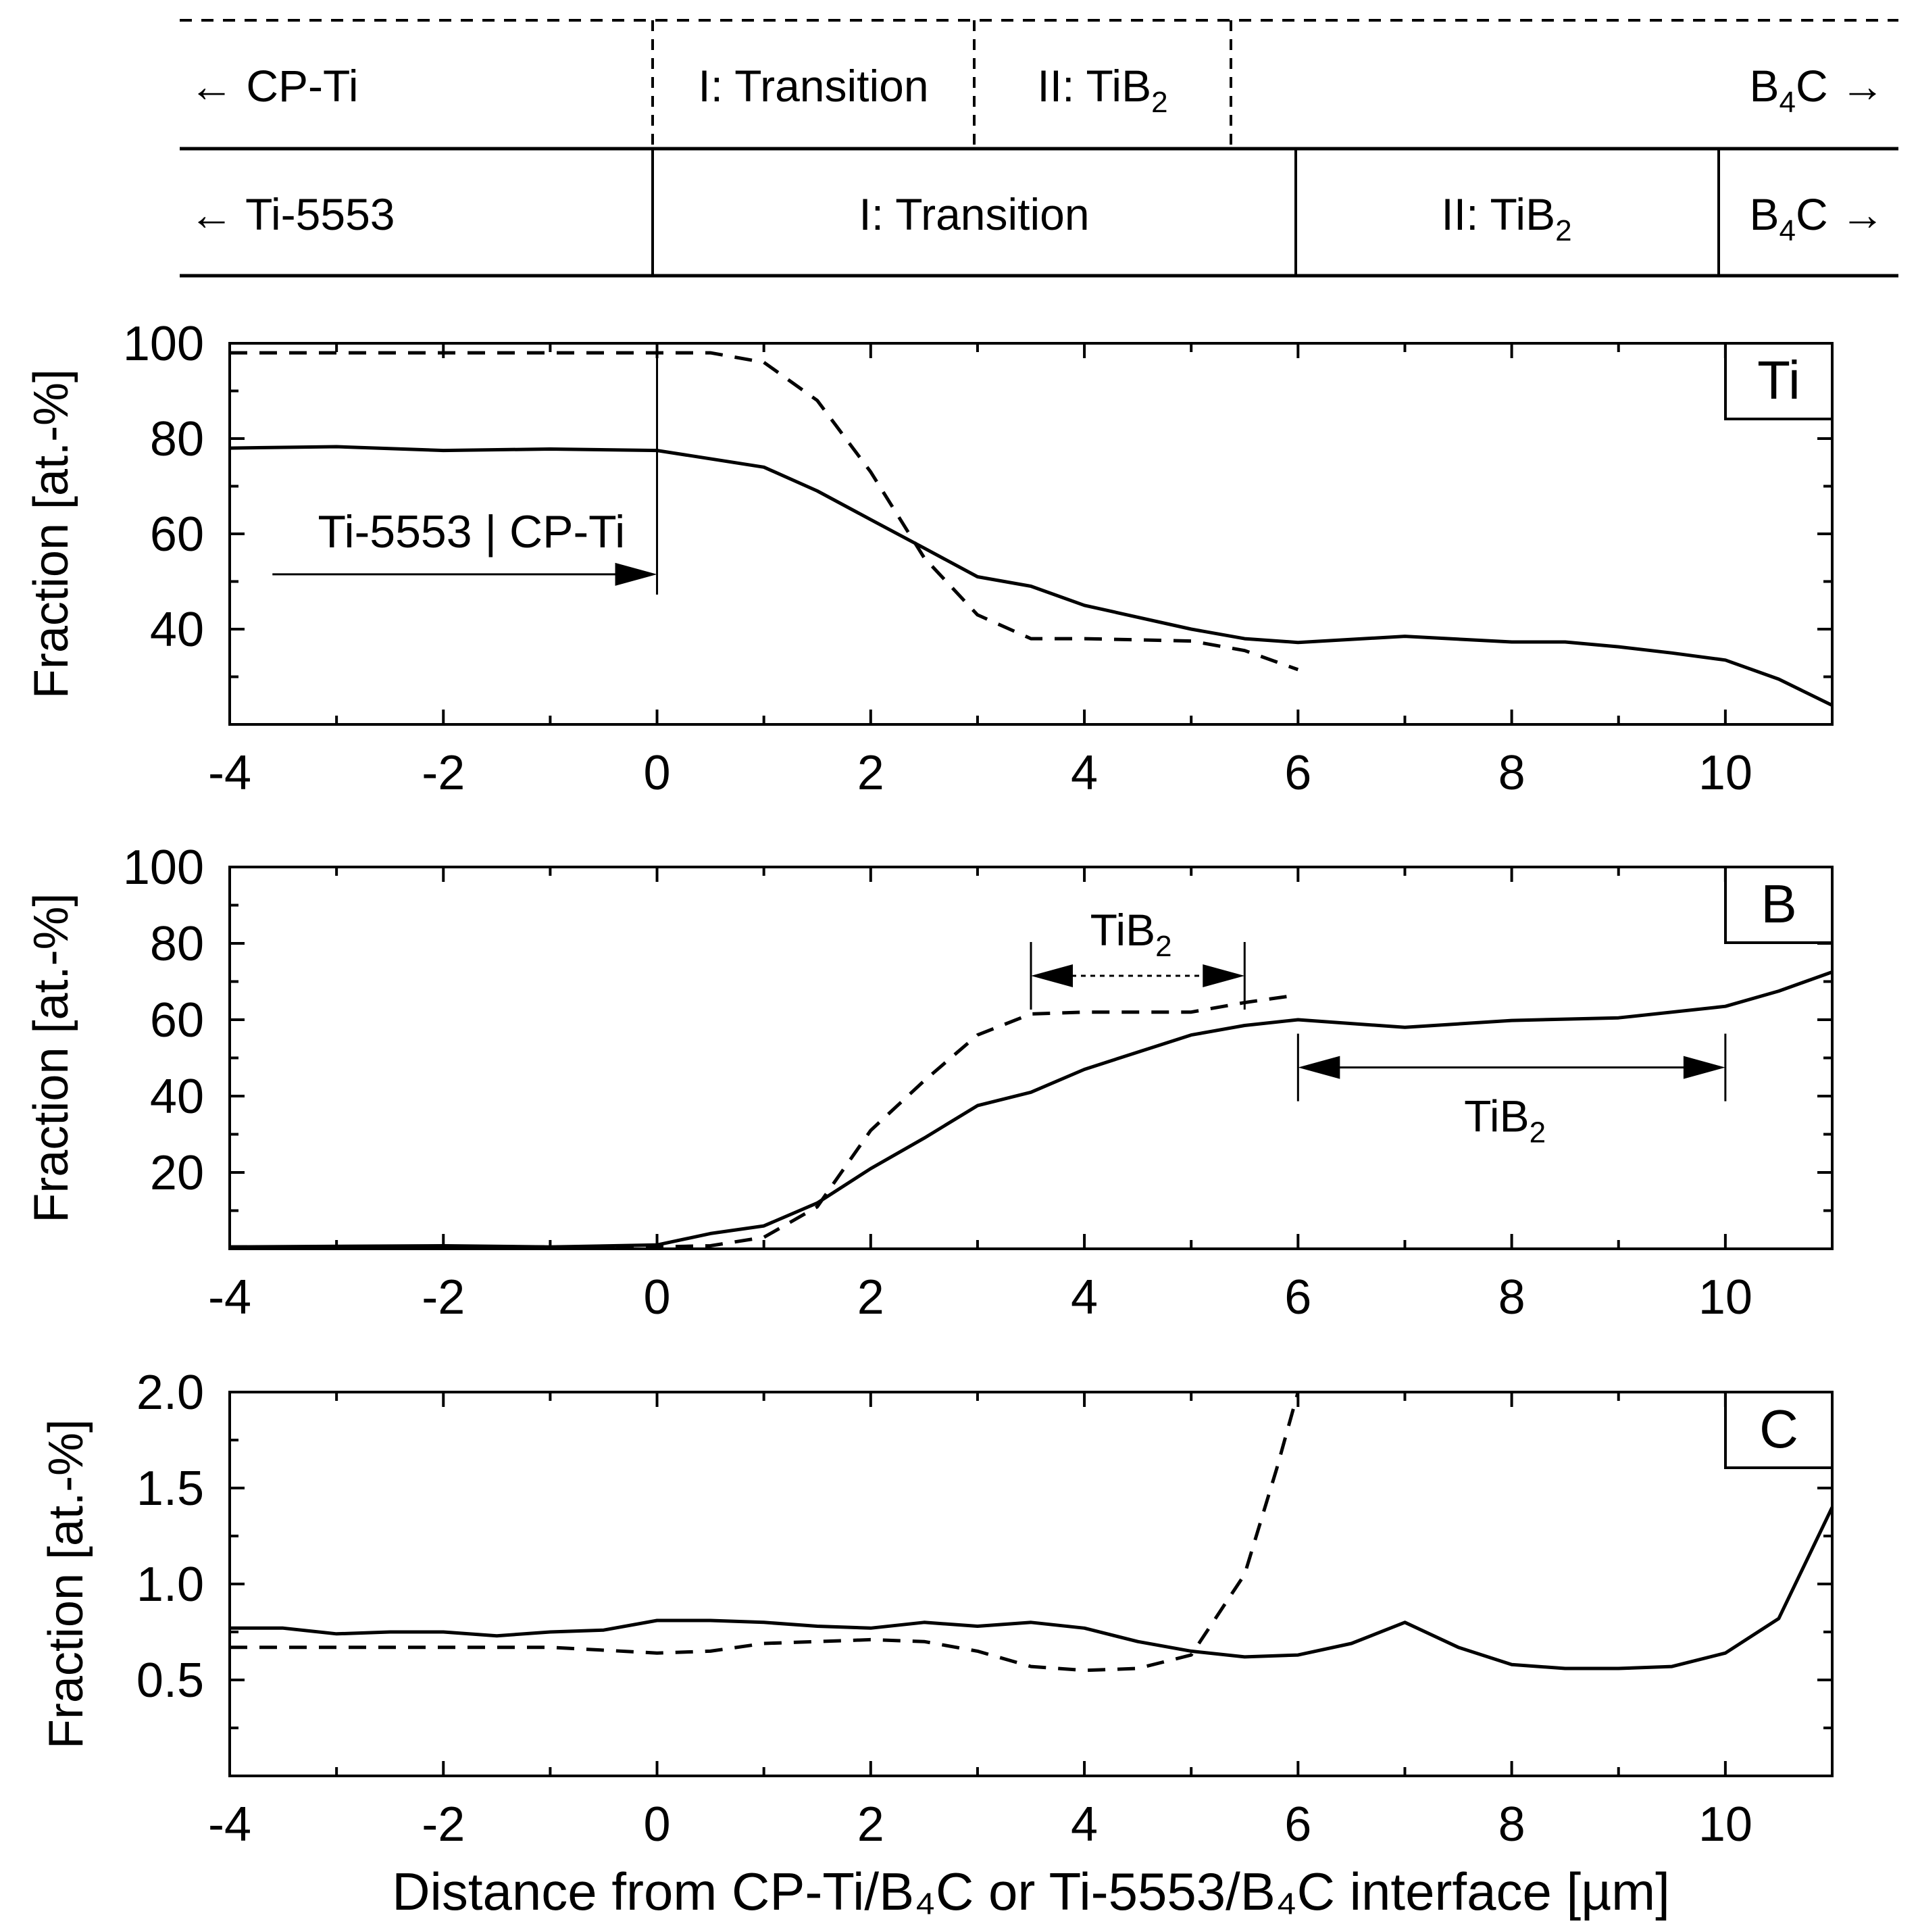  I want to click on cp-ti-row-right-label: B4C →, so click(1817, 90).